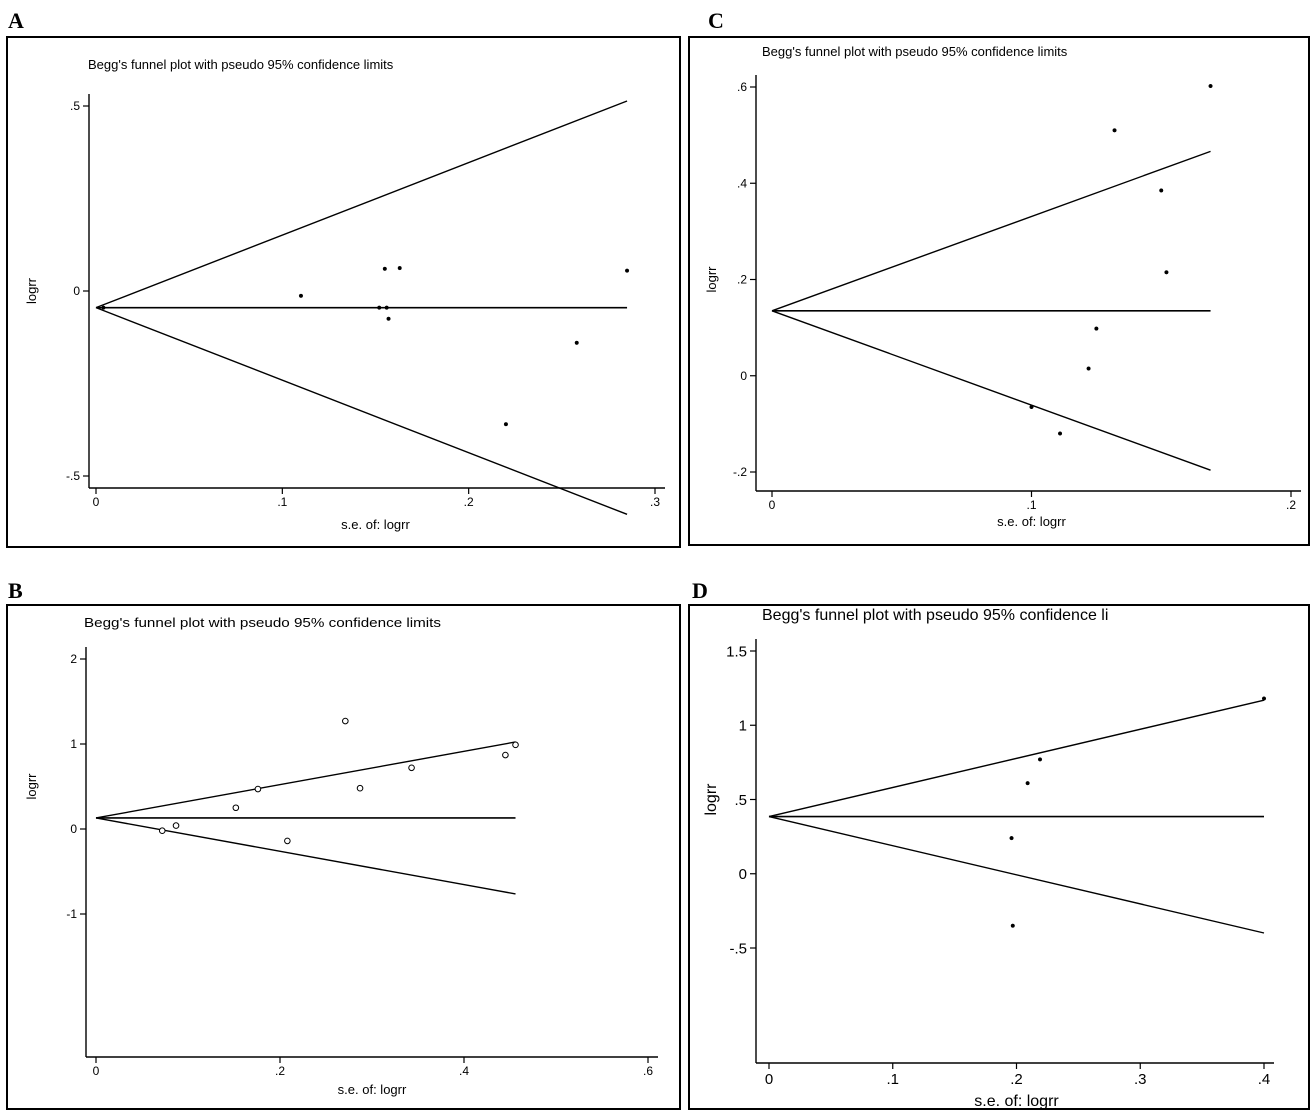  Describe the element at coordinates (31, 290) in the screenshot. I see `y-axis-label-a: logrr` at that location.